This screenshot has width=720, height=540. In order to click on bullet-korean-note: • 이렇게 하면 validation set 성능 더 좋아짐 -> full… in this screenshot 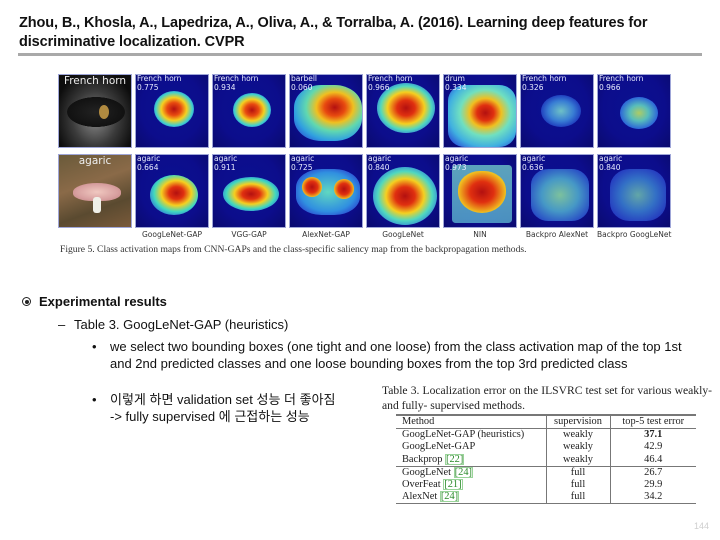, I will do `click(214, 408)`.